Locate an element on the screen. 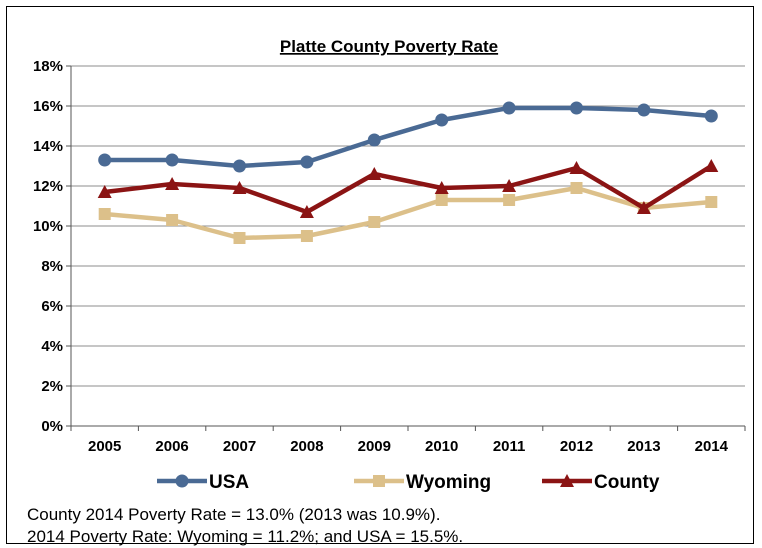 This screenshot has height=548, width=762. legend-item-county: County is located at coordinates (601, 482).